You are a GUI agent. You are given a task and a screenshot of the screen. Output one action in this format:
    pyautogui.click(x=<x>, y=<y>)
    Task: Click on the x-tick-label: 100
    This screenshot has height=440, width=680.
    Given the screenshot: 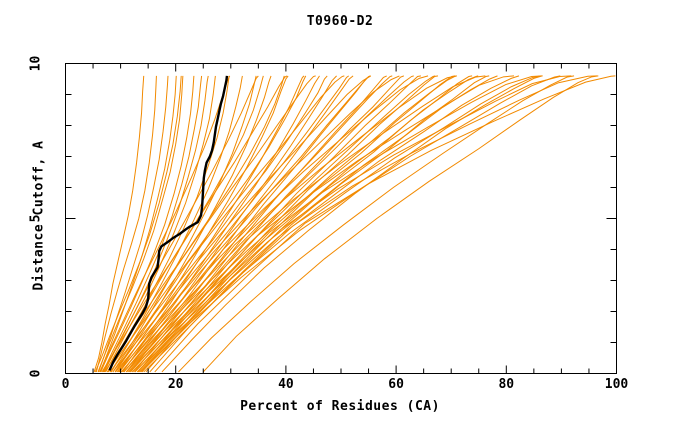 What is the action you would take?
    pyautogui.click(x=616, y=384)
    